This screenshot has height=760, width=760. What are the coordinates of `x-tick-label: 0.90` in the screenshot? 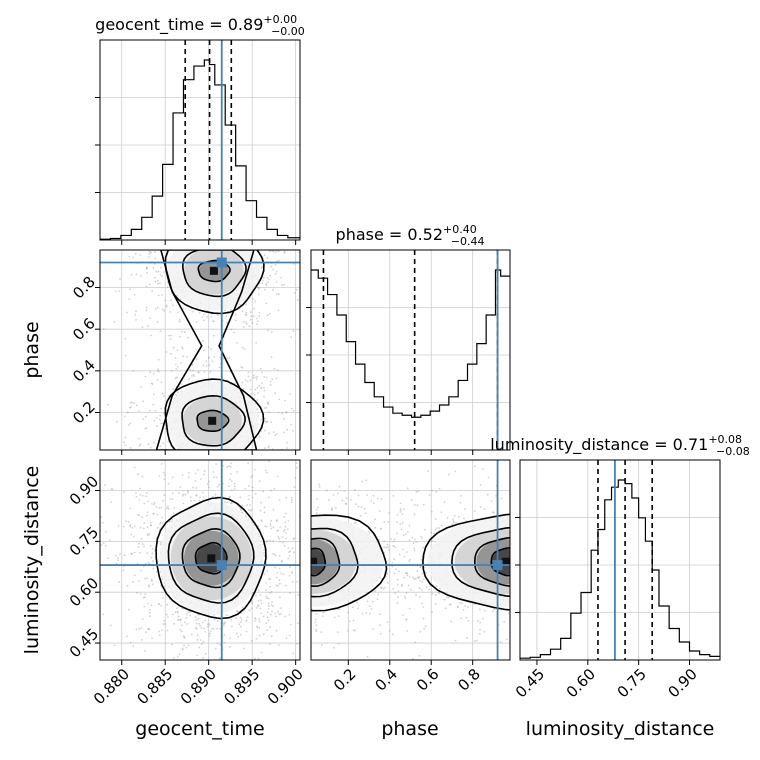 It's located at (682, 683).